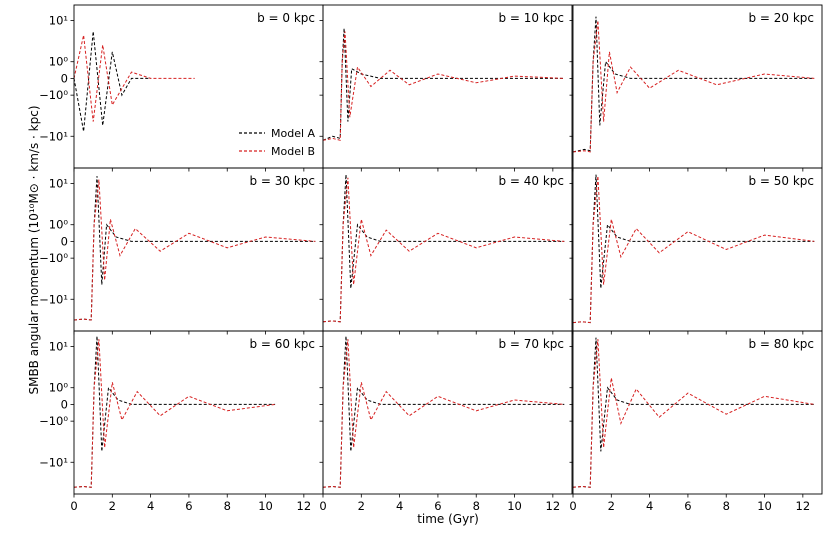 The image size is (830, 549). What do you see at coordinates (781, 181) in the screenshot?
I see `panel-label: b = 50 kpc` at bounding box center [781, 181].